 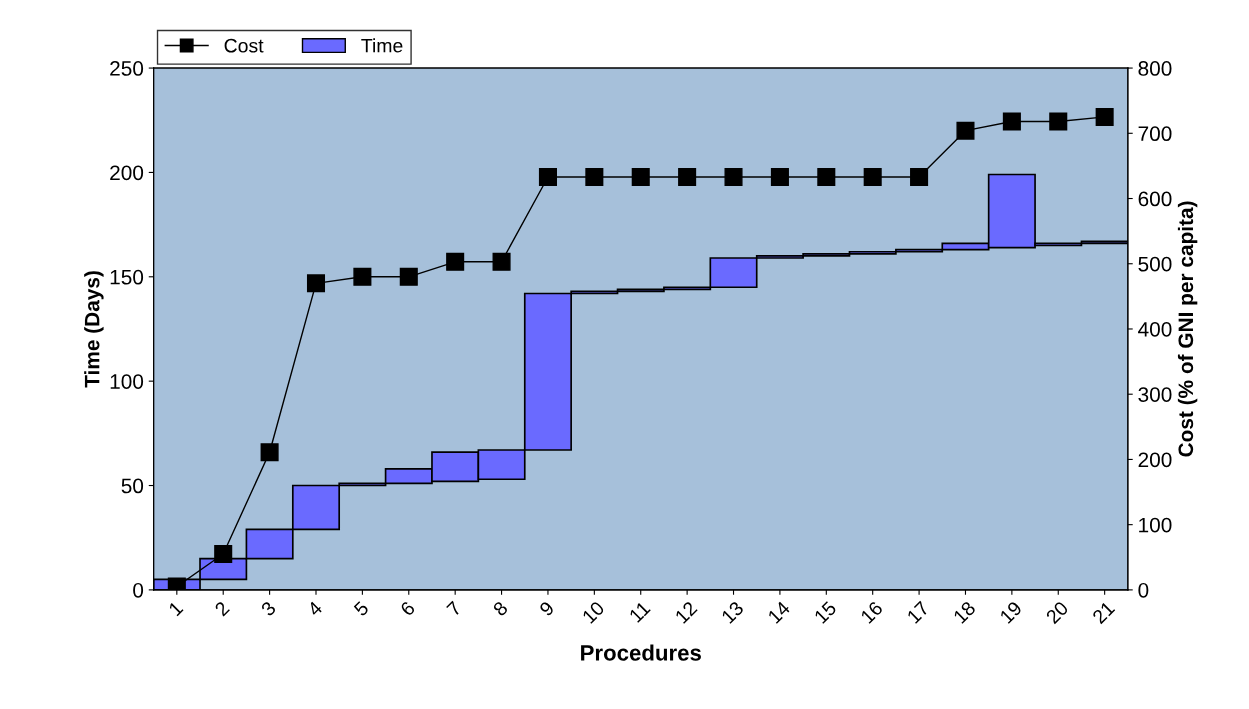 What do you see at coordinates (454, 608) in the screenshot?
I see `x-tick-label: 7` at bounding box center [454, 608].